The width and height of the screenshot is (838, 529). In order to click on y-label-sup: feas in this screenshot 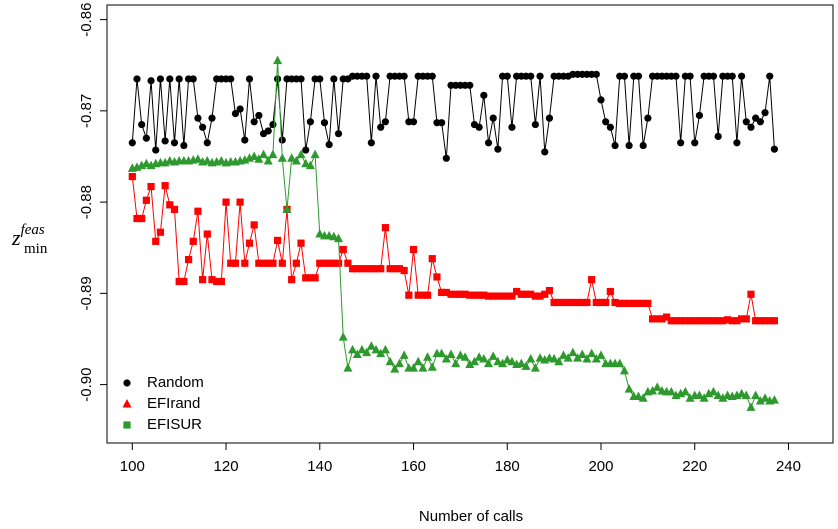, I will do `click(33, 230)`.